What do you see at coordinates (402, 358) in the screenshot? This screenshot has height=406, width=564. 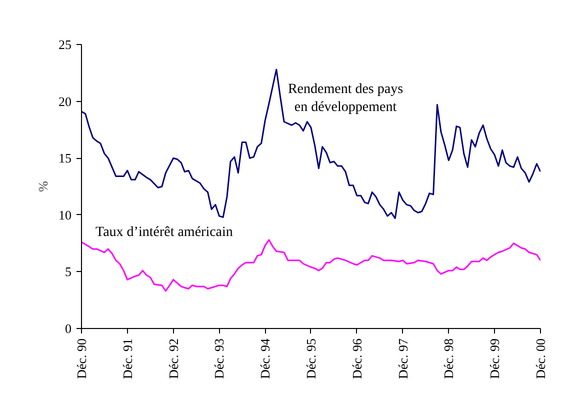 I see `x-tick-label: Déc. 97` at bounding box center [402, 358].